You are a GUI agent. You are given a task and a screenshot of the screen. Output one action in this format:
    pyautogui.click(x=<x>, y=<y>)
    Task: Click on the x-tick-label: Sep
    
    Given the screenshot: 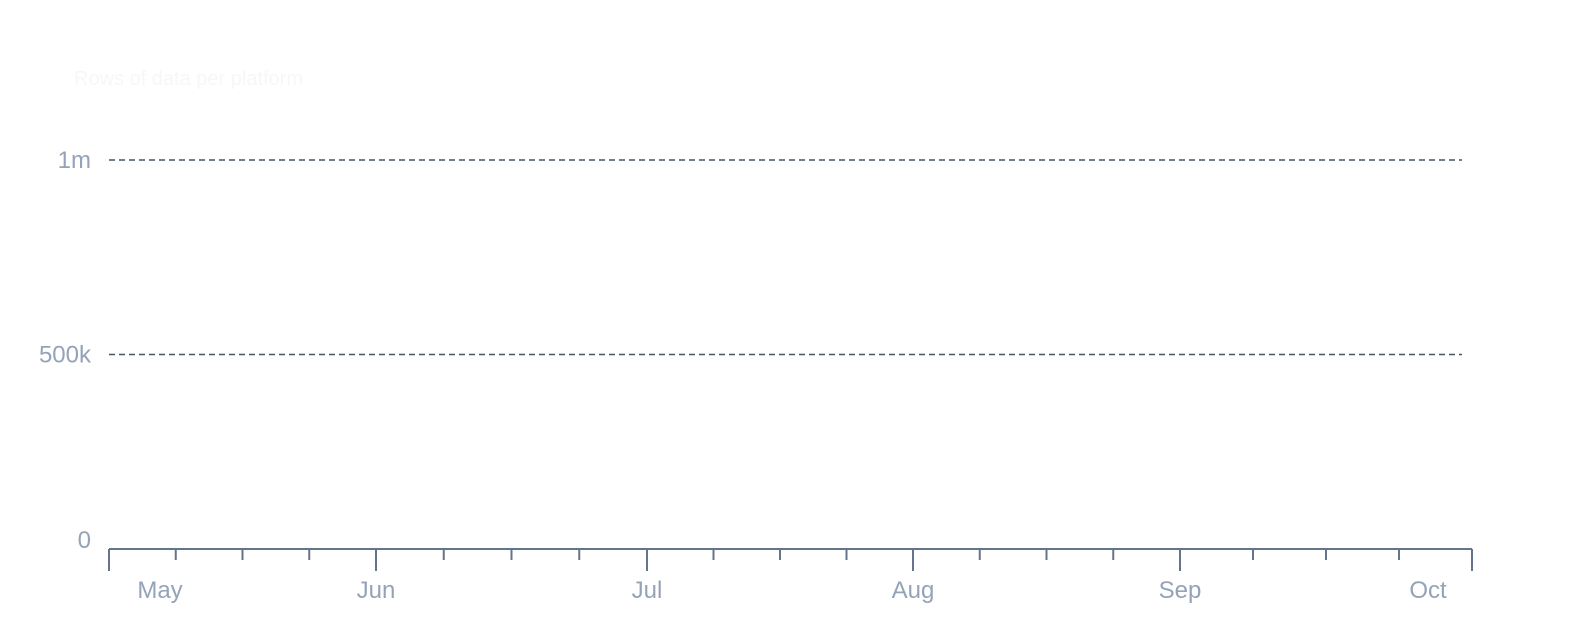 What is the action you would take?
    pyautogui.click(x=1180, y=590)
    